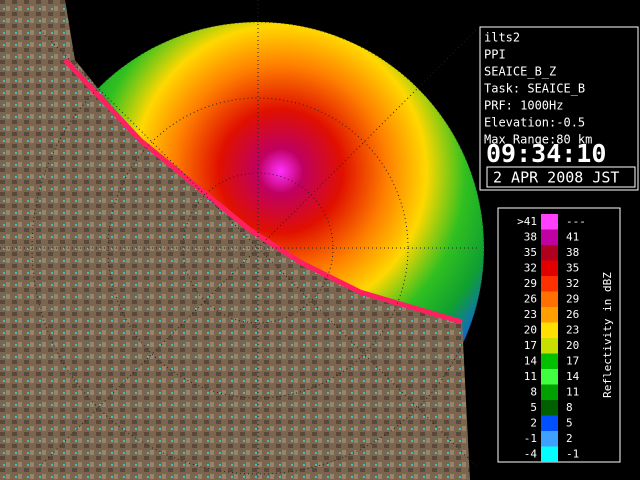  What do you see at coordinates (569, 438) in the screenshot?
I see `legend-high: 2` at bounding box center [569, 438].